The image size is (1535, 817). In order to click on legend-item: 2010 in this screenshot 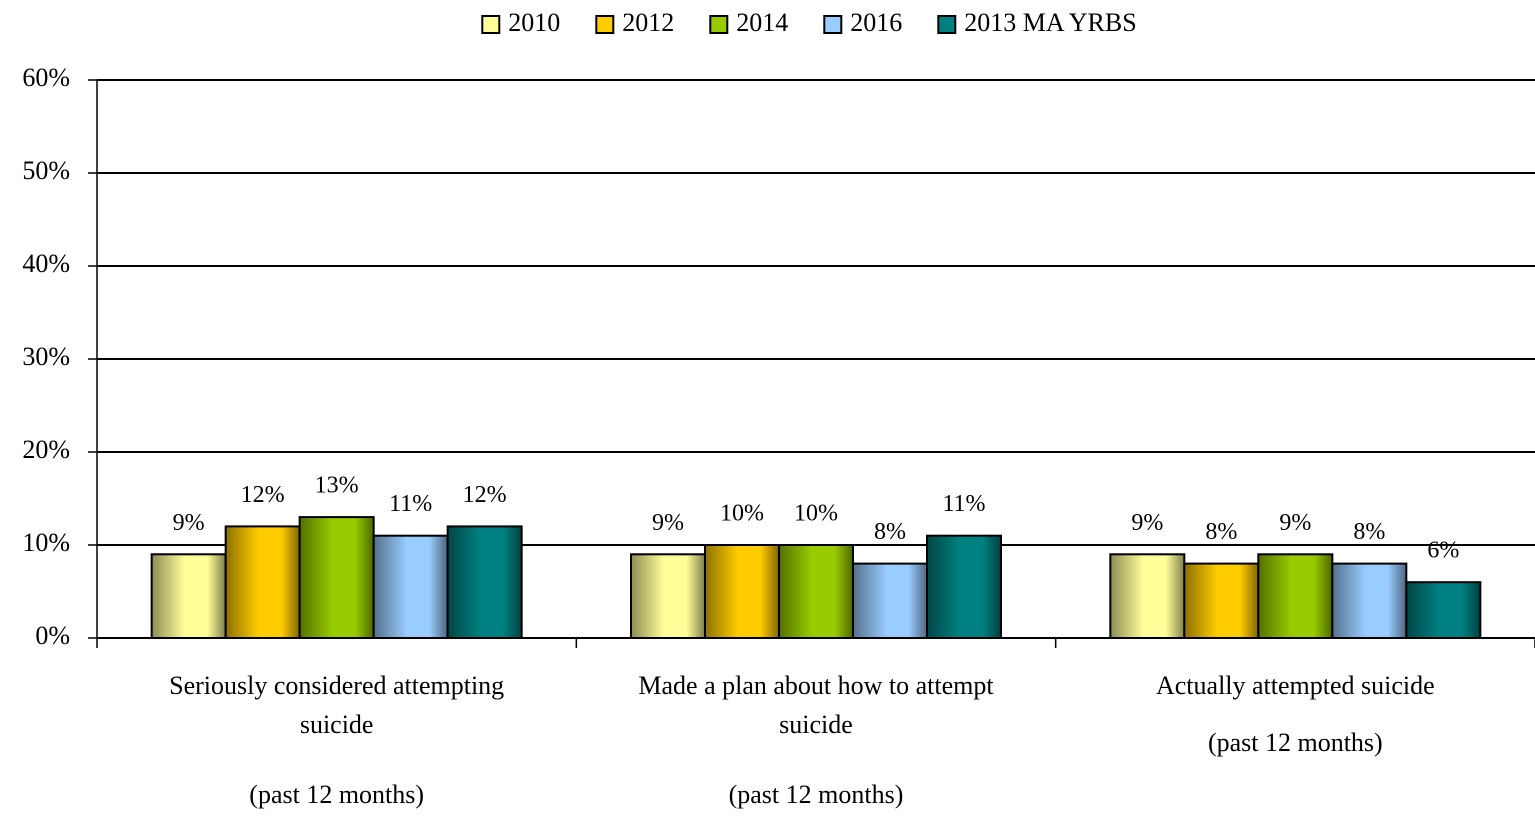, I will do `click(520, 22)`.